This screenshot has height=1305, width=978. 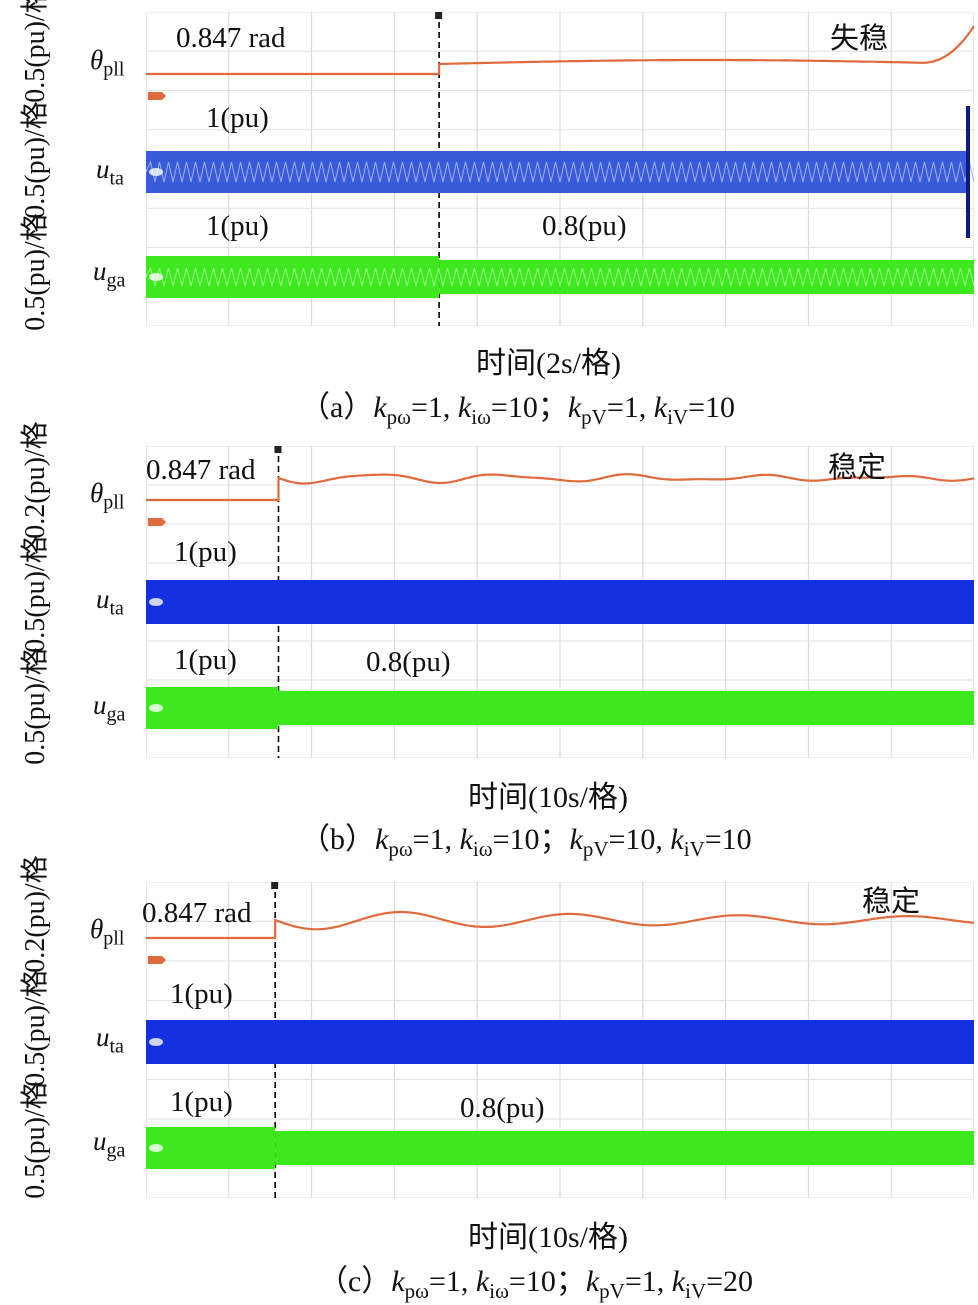 What do you see at coordinates (548, 363) in the screenshot?
I see `x-axis-label: 时间(2s/格)` at bounding box center [548, 363].